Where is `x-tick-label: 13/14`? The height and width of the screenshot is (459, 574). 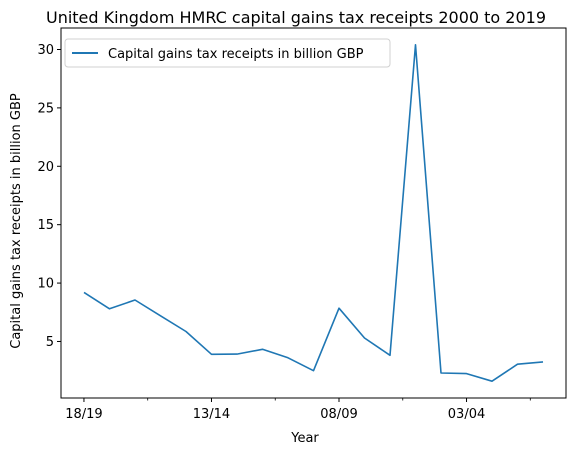
x-tick-label: 13/14 is located at coordinates (211, 414).